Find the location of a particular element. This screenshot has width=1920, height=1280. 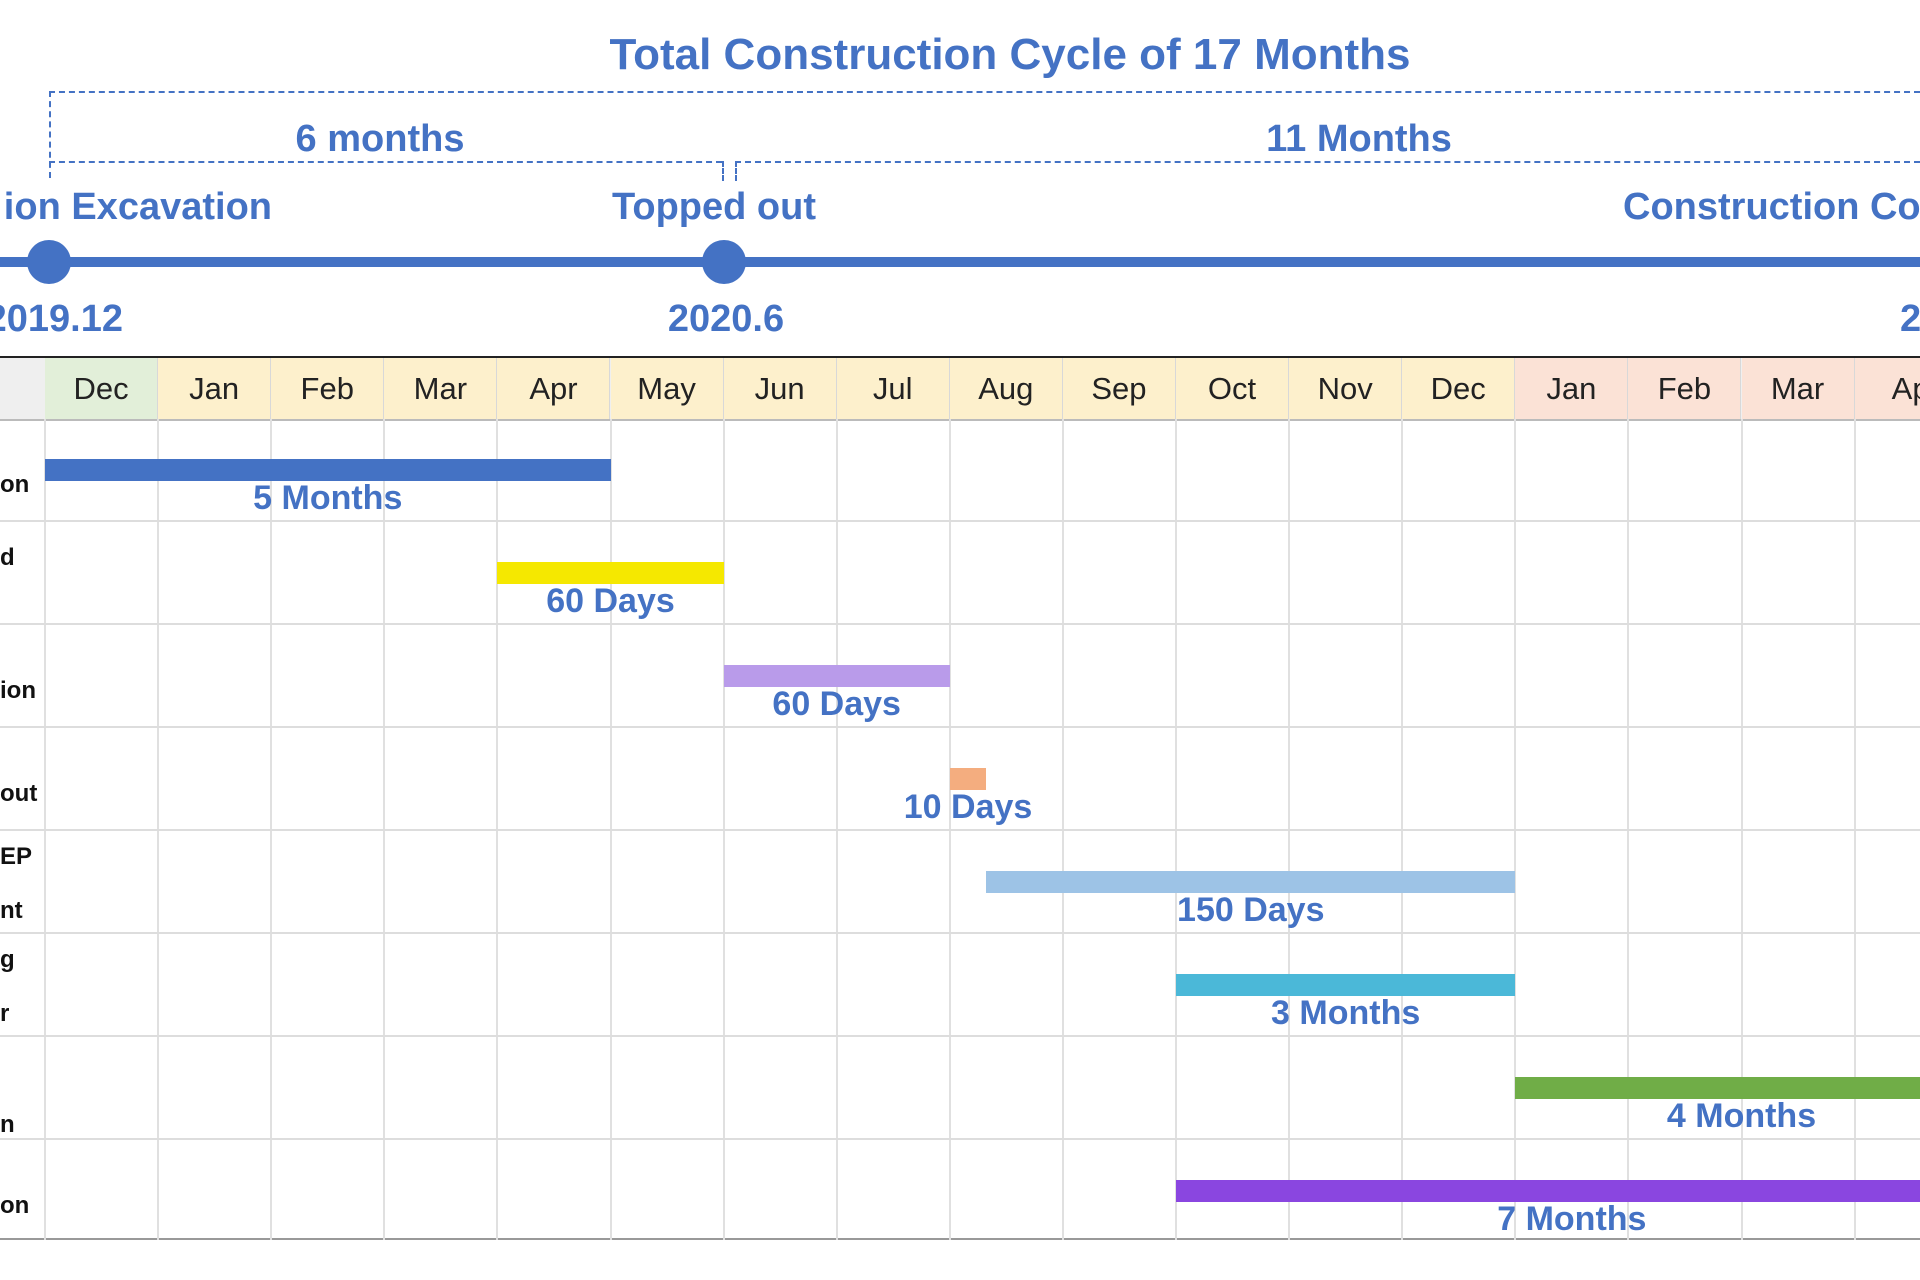

month-header: May is located at coordinates (667, 388).